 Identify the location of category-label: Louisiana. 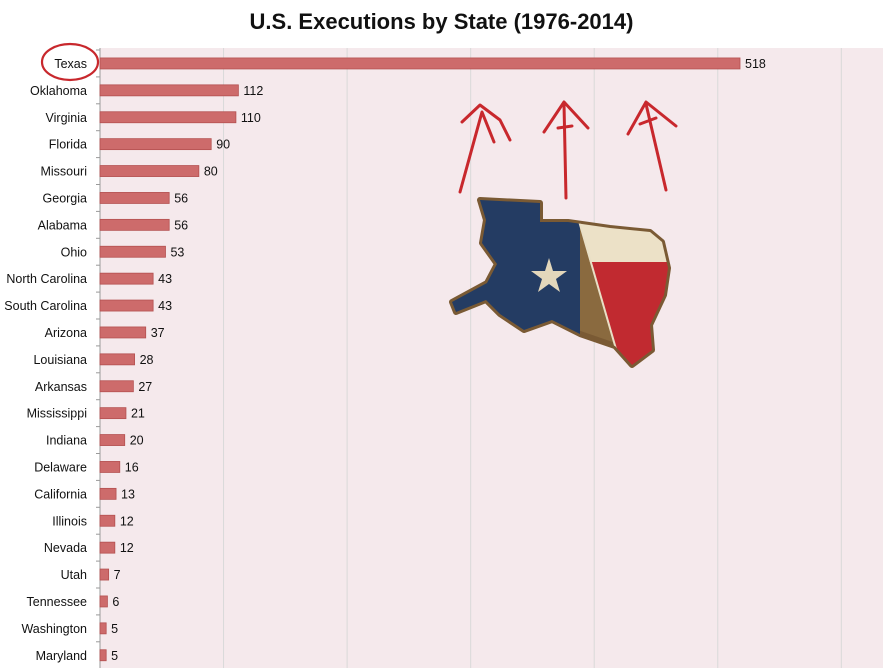
(60, 360).